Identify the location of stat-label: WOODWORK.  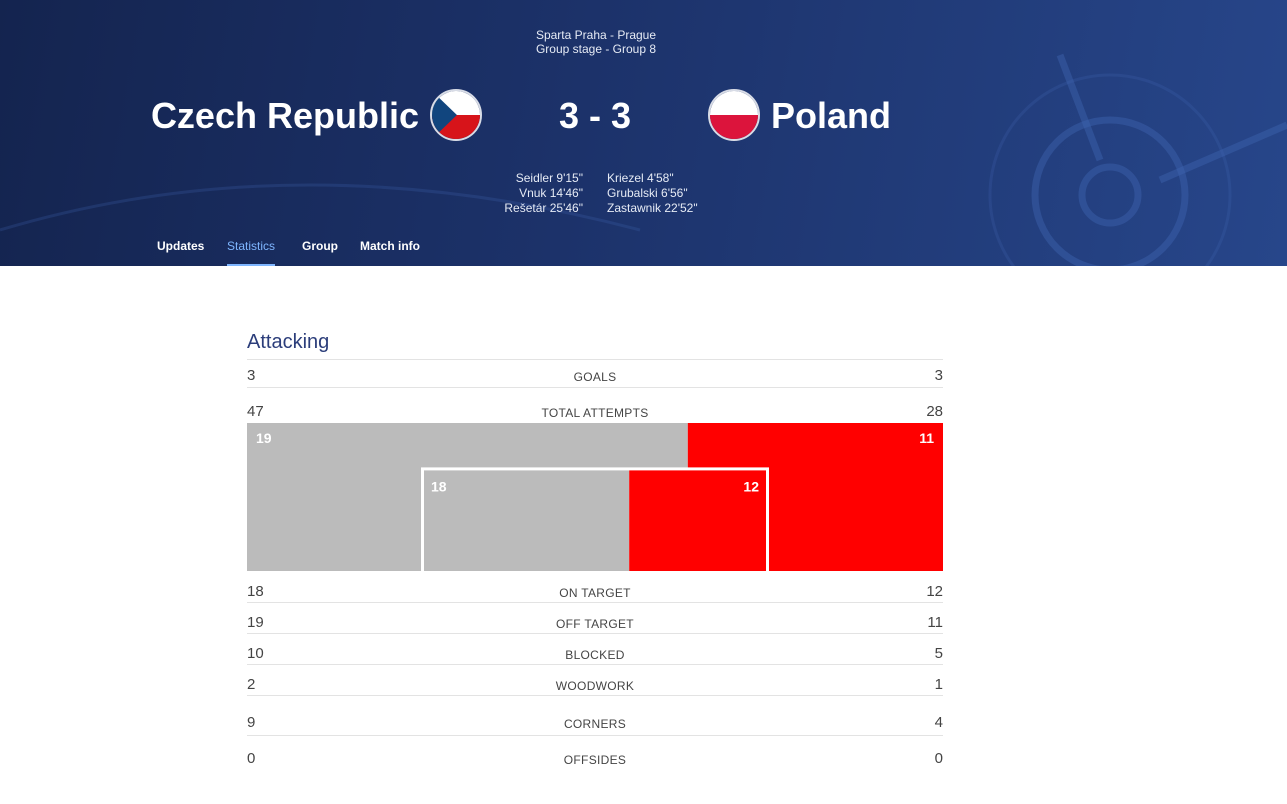
(595, 686).